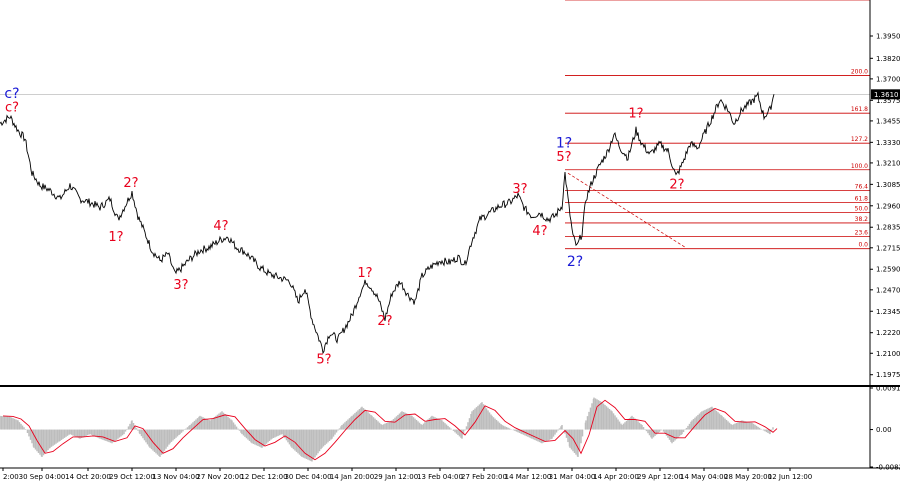 The width and height of the screenshot is (900, 489). What do you see at coordinates (888, 143) in the screenshot?
I see `price-tick-label: 1.3330` at bounding box center [888, 143].